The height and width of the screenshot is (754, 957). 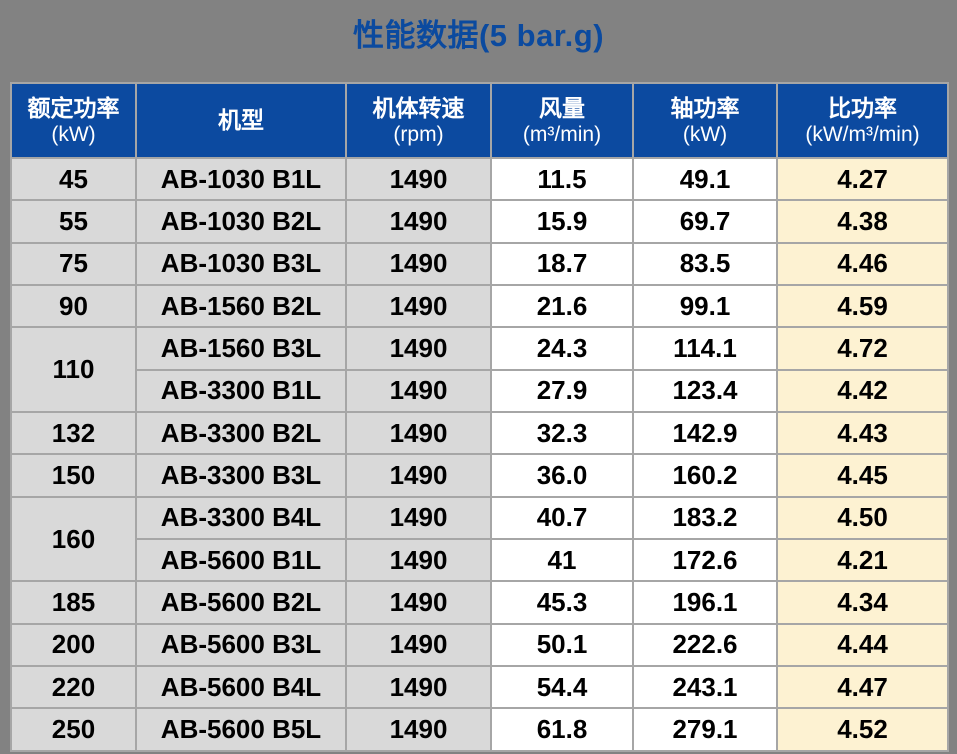 I want to click on cell-shaft-power: 222.6, so click(x=705, y=645).